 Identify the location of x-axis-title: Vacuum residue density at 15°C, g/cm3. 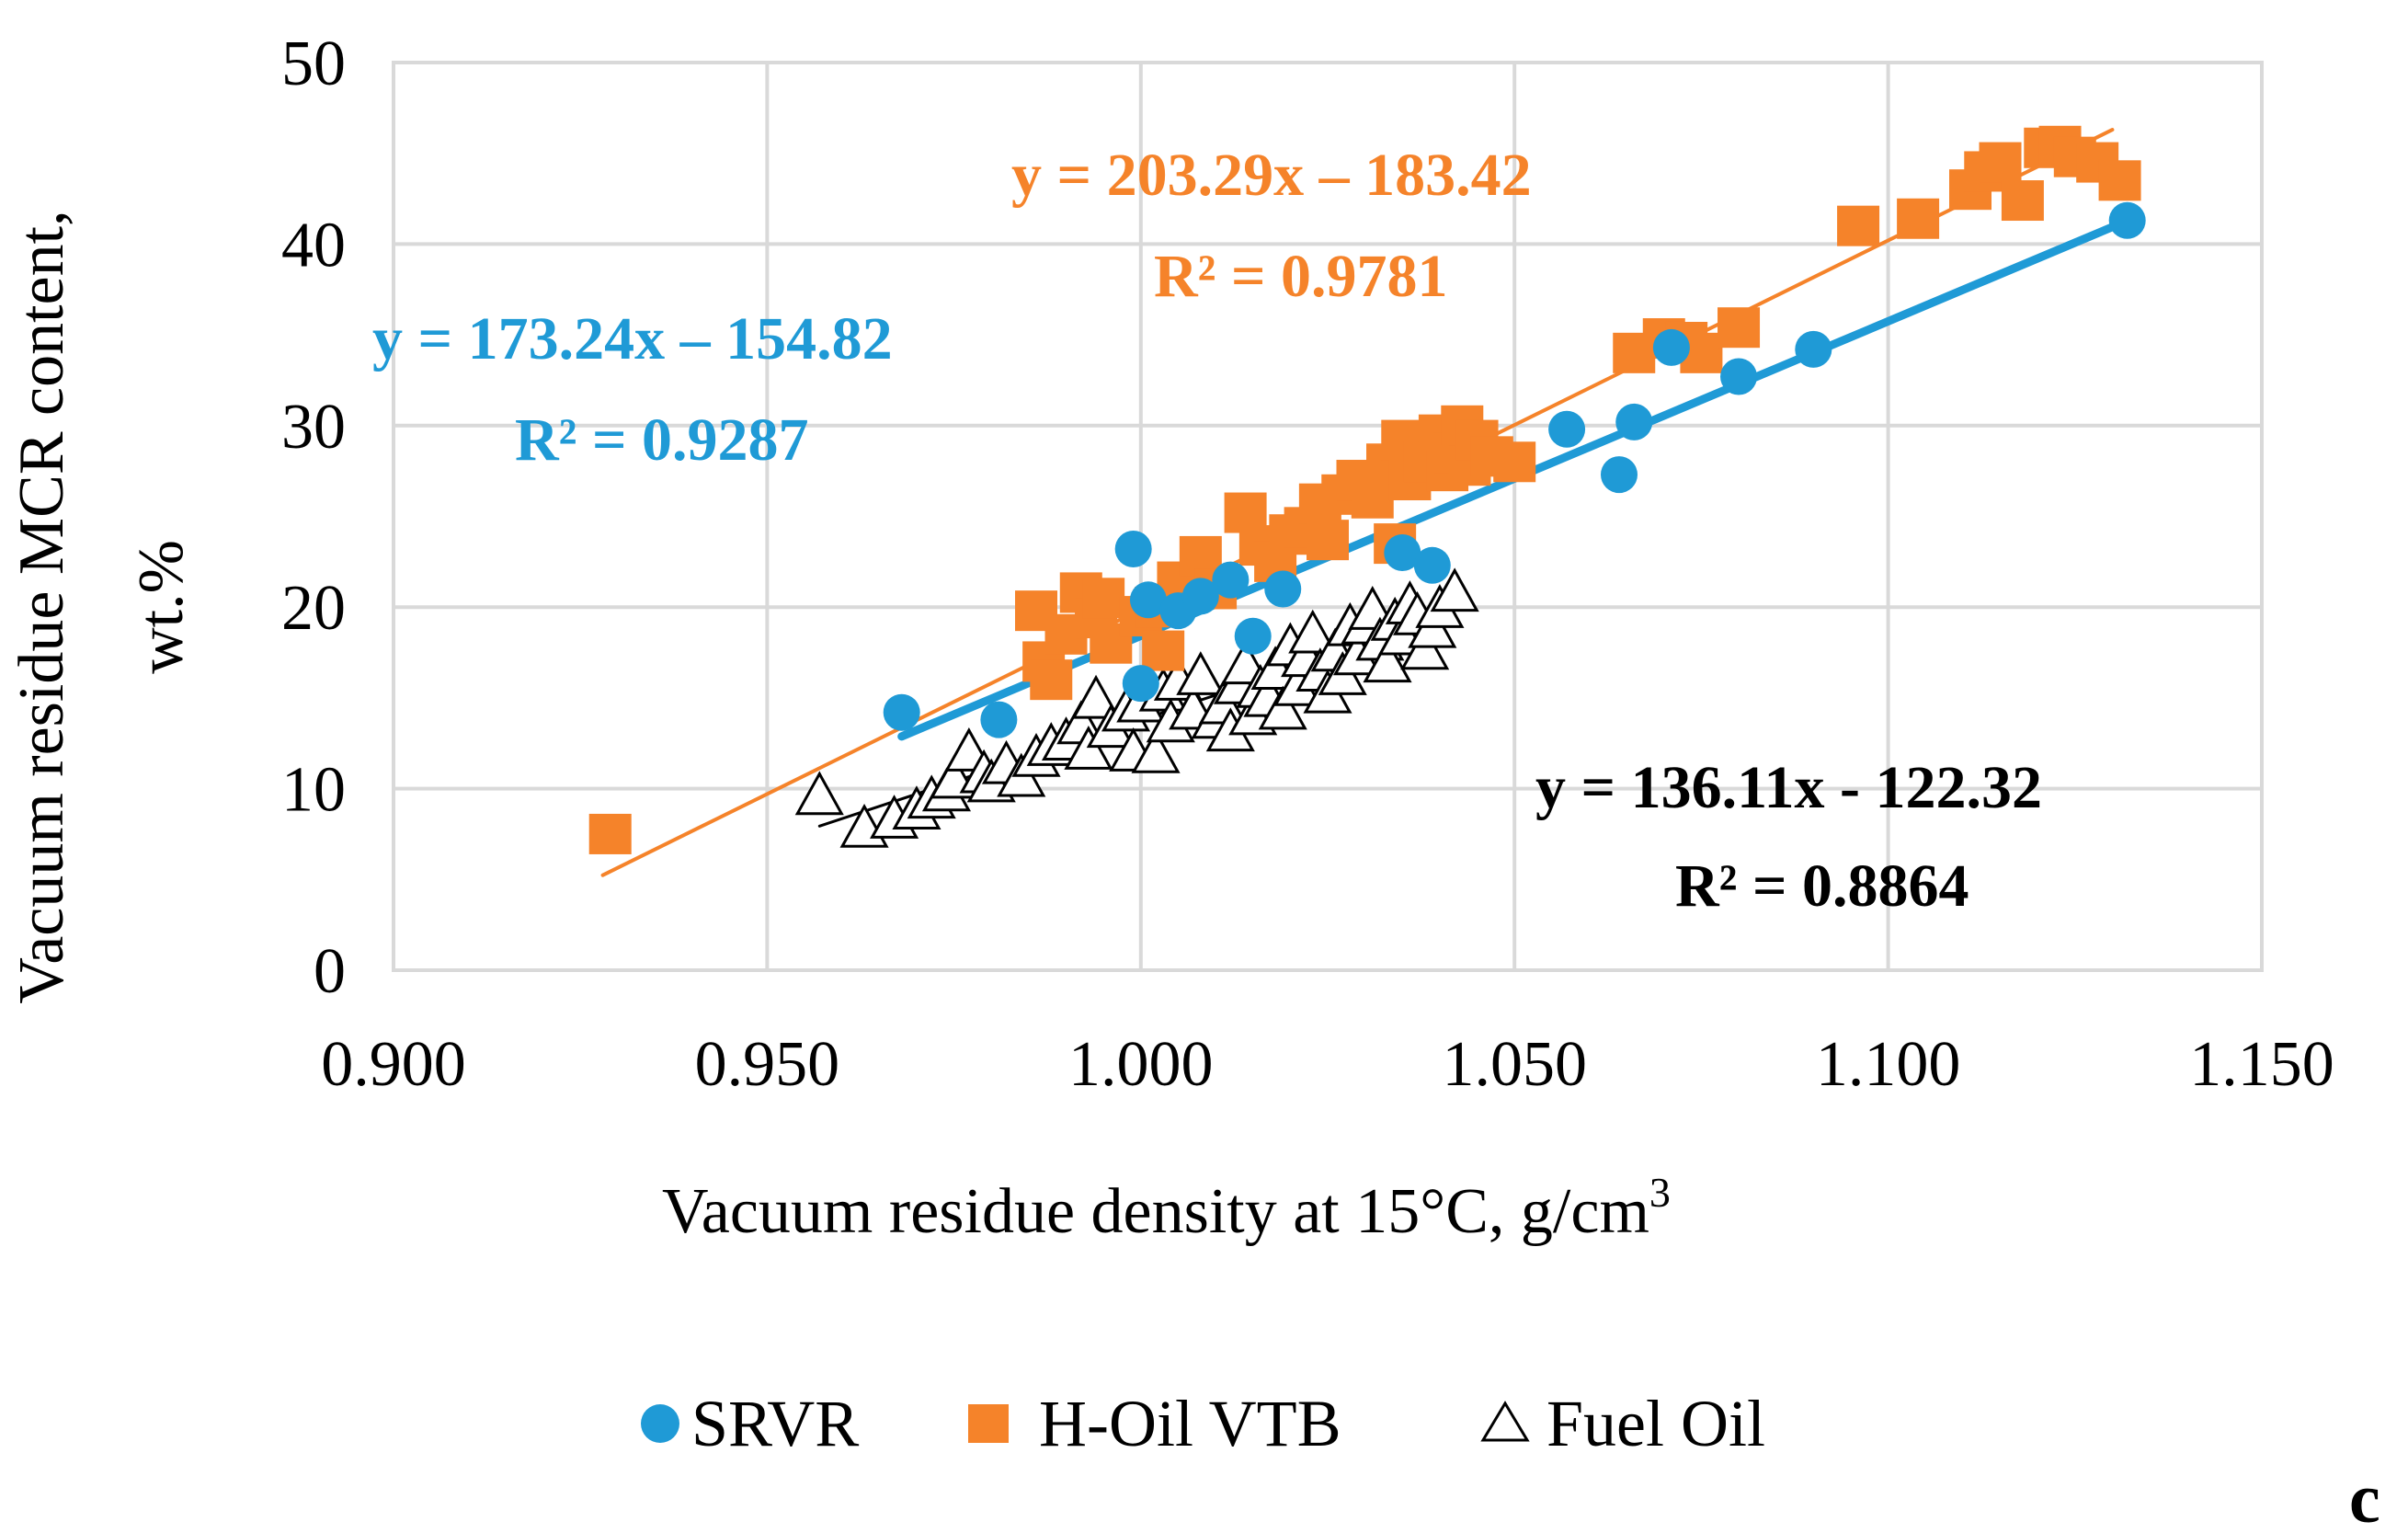
(1166, 1208).